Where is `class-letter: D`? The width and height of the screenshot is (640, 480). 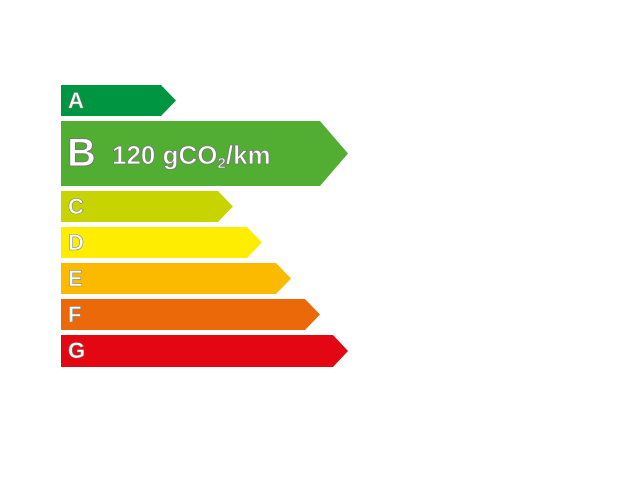 class-letter: D is located at coordinates (76, 242).